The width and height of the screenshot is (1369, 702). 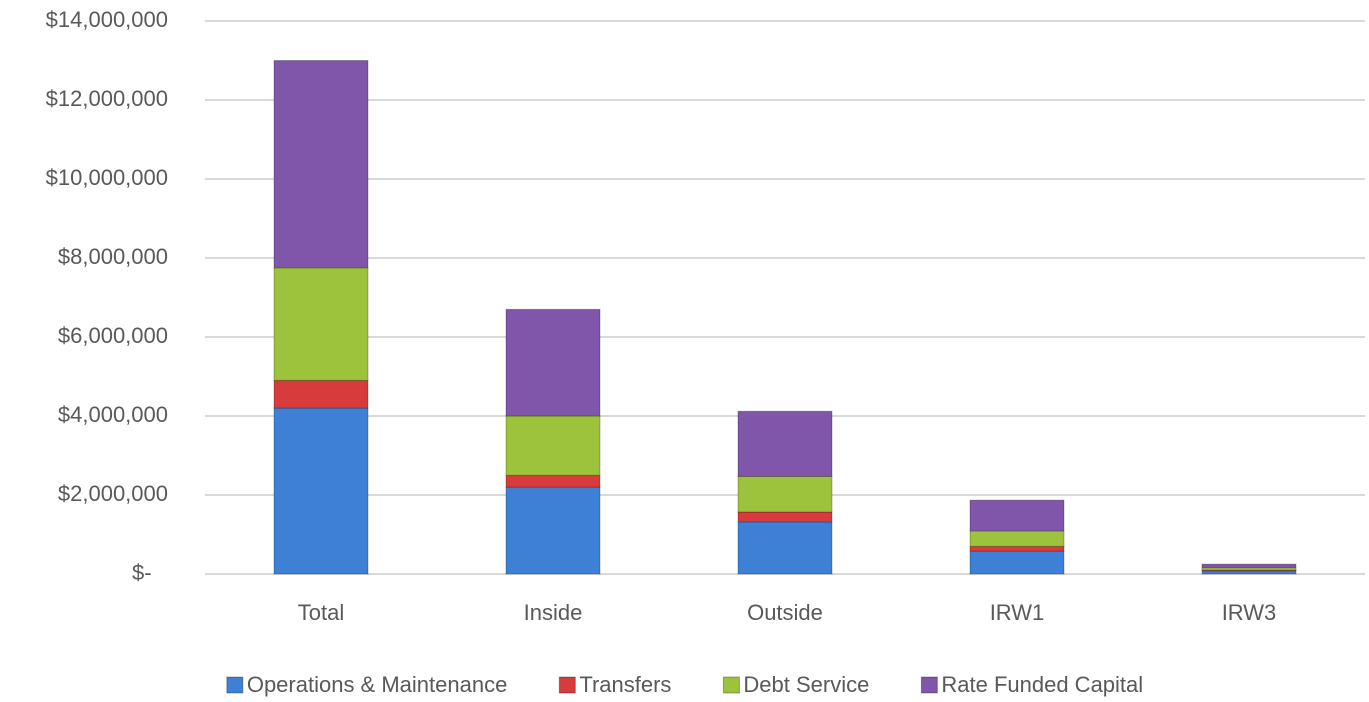 What do you see at coordinates (113, 256) in the screenshot?
I see `y-tick-label: $8,000,000` at bounding box center [113, 256].